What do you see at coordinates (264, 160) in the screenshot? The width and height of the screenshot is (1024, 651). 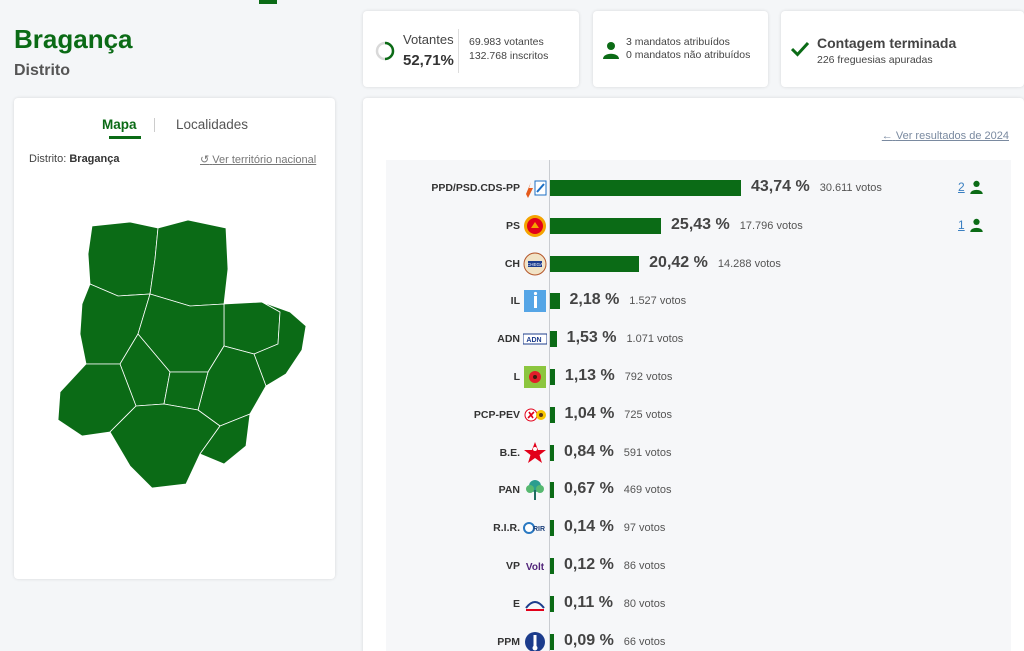 I see `territorio-nacional-label: Ver território nacional` at bounding box center [264, 160].